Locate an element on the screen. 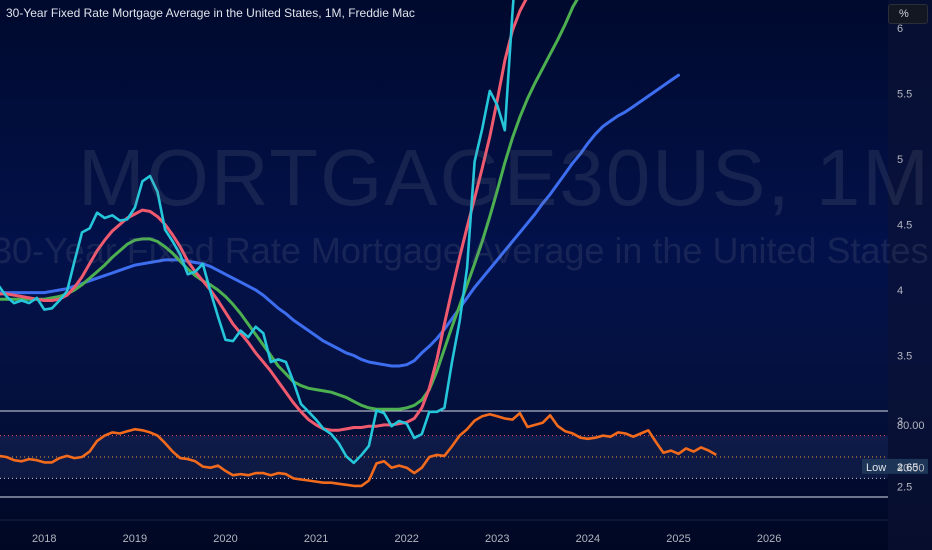  price-tick-label: 6 is located at coordinates (900, 29).